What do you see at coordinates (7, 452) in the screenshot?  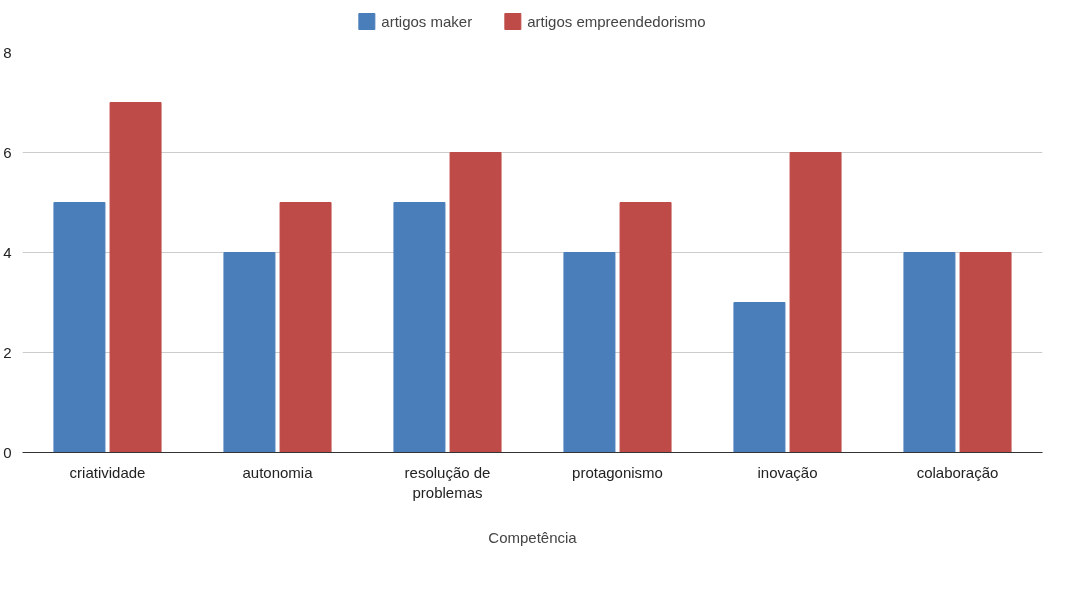 I see `y-tick-label: 0` at bounding box center [7, 452].